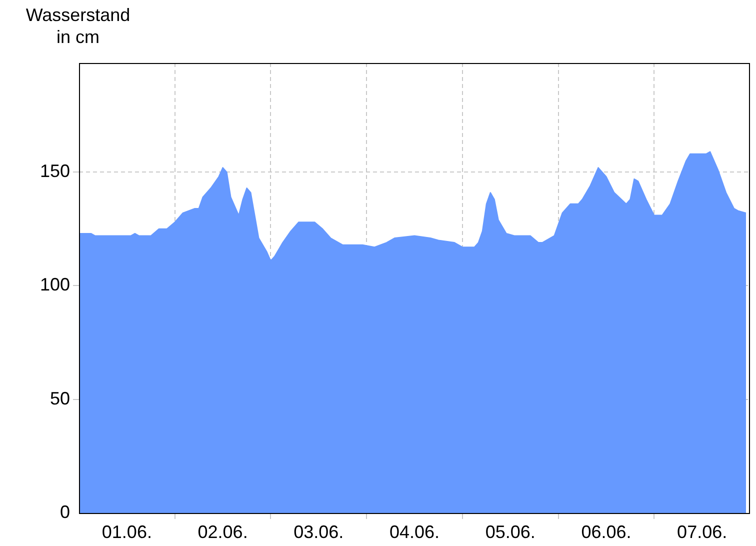  Describe the element at coordinates (65, 512) in the screenshot. I see `y-tick-label: 0` at that location.